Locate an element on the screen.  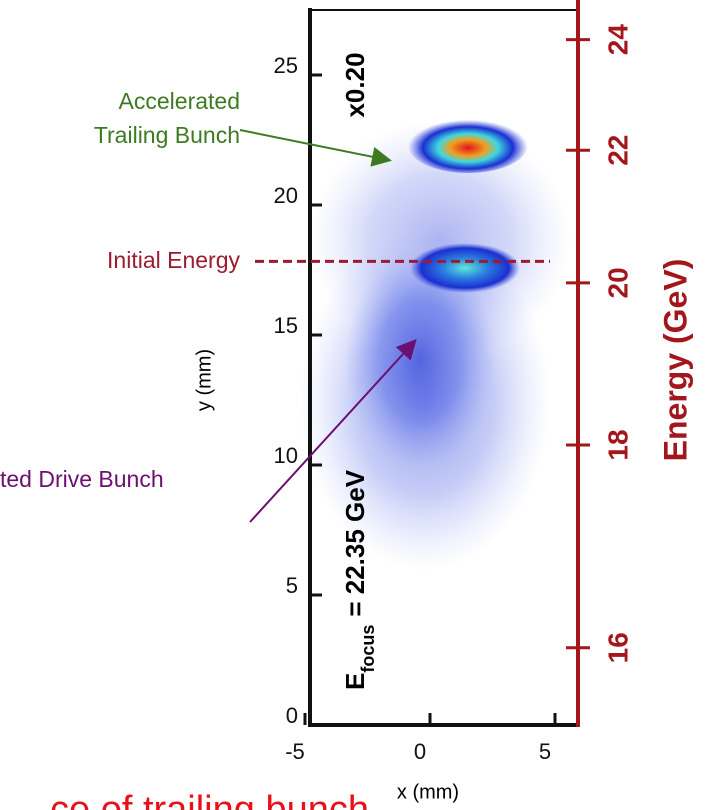
y-axis-label: y (mm) is located at coordinates (204, 380).